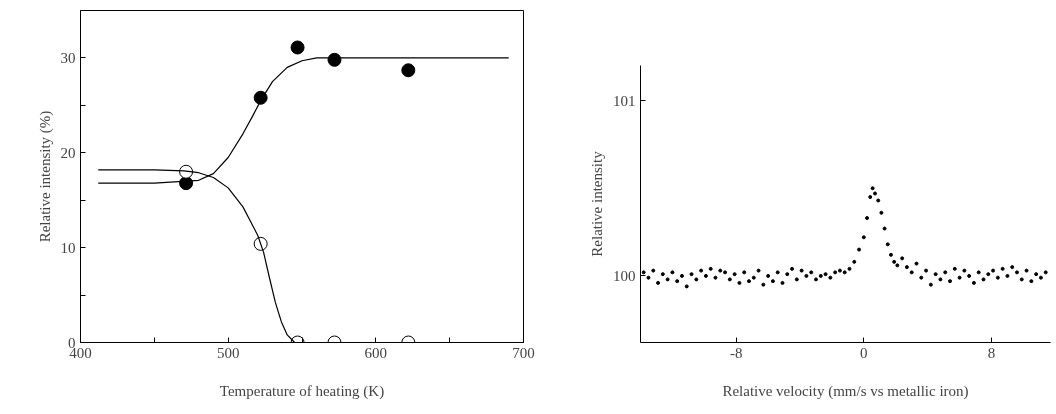 Image resolution: width=1056 pixels, height=414 pixels. I want to click on y-tick-label: 101, so click(624, 100).